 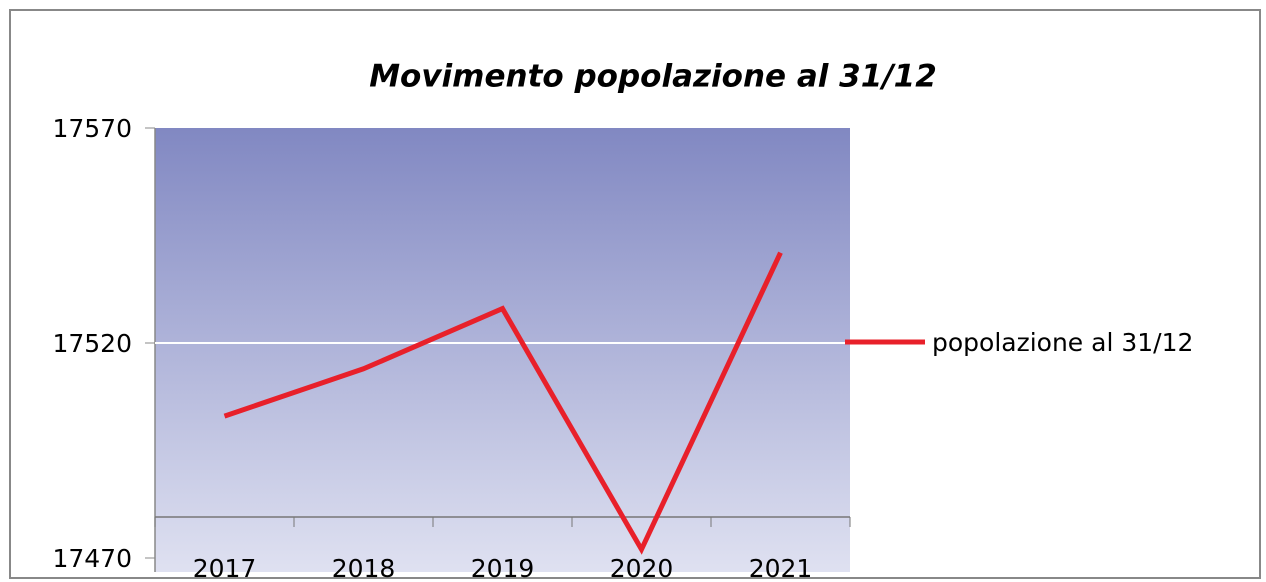 I want to click on legend-label: popolazione al 31/12, so click(x=1062, y=342).